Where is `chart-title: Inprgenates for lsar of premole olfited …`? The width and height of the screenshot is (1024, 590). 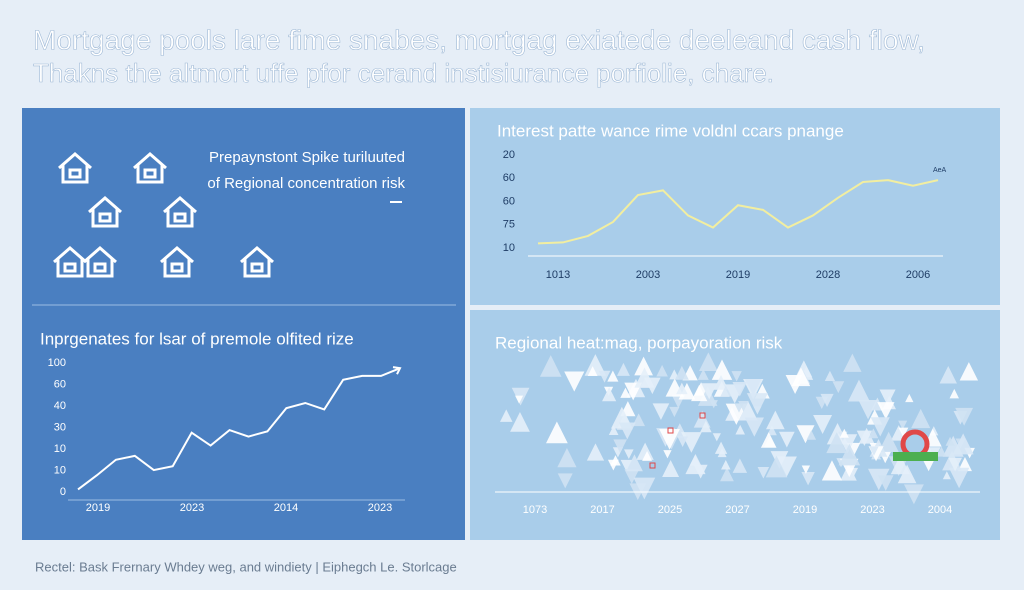 chart-title: Inprgenates for lsar of premole olfited … is located at coordinates (197, 338).